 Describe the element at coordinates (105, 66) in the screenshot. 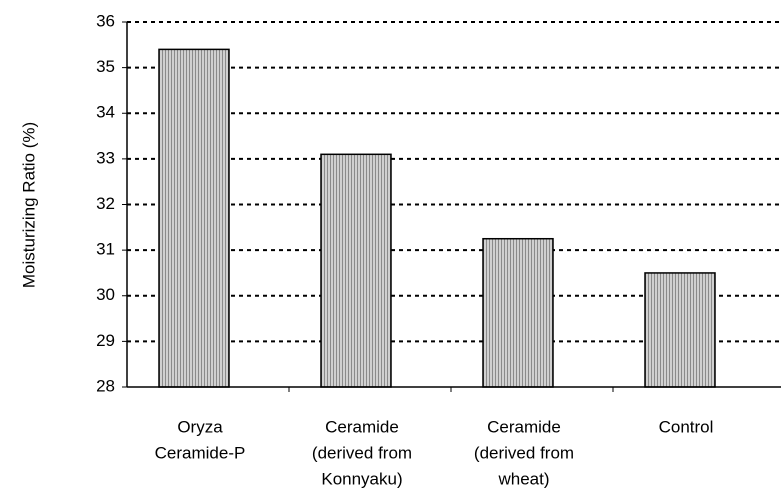

I see `y-tick-label: 35` at that location.